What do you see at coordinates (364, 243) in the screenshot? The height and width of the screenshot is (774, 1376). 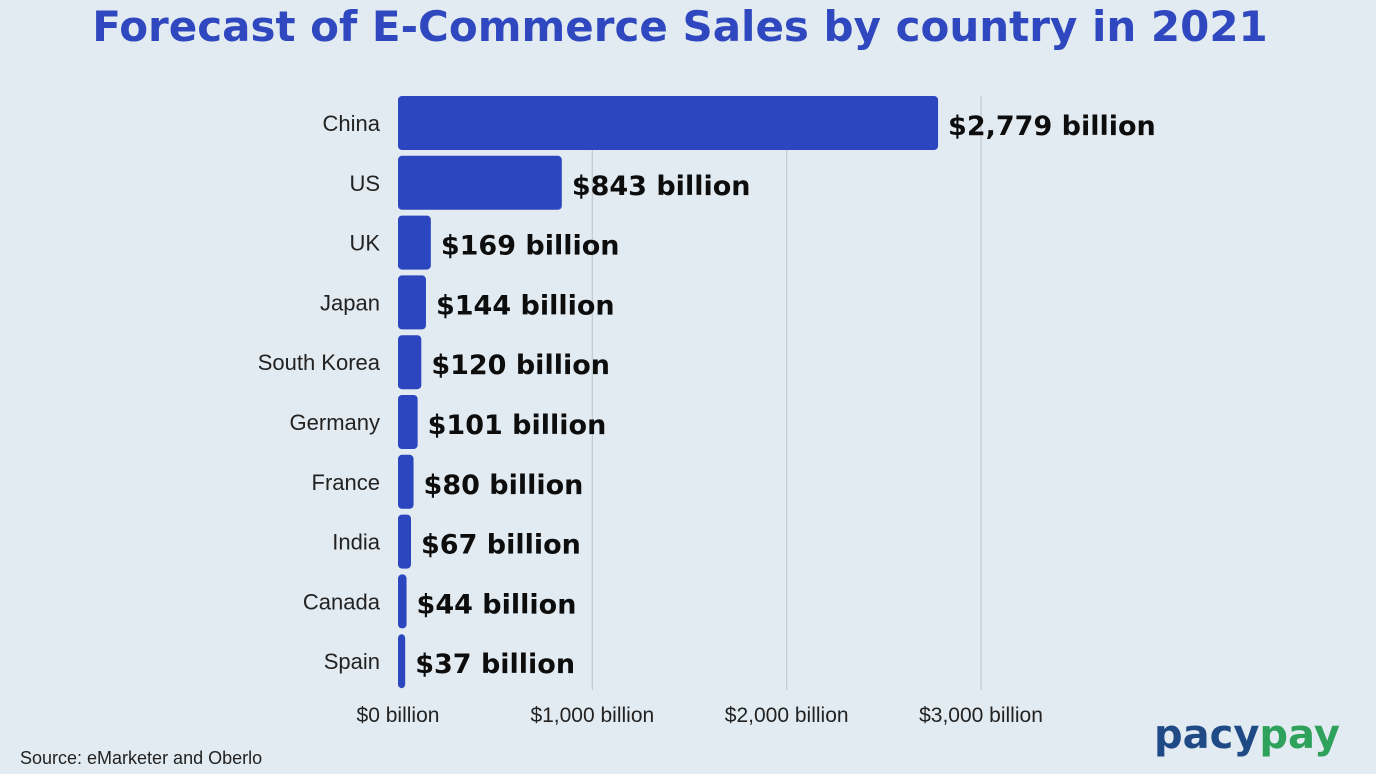 I see `category-label: UK` at bounding box center [364, 243].